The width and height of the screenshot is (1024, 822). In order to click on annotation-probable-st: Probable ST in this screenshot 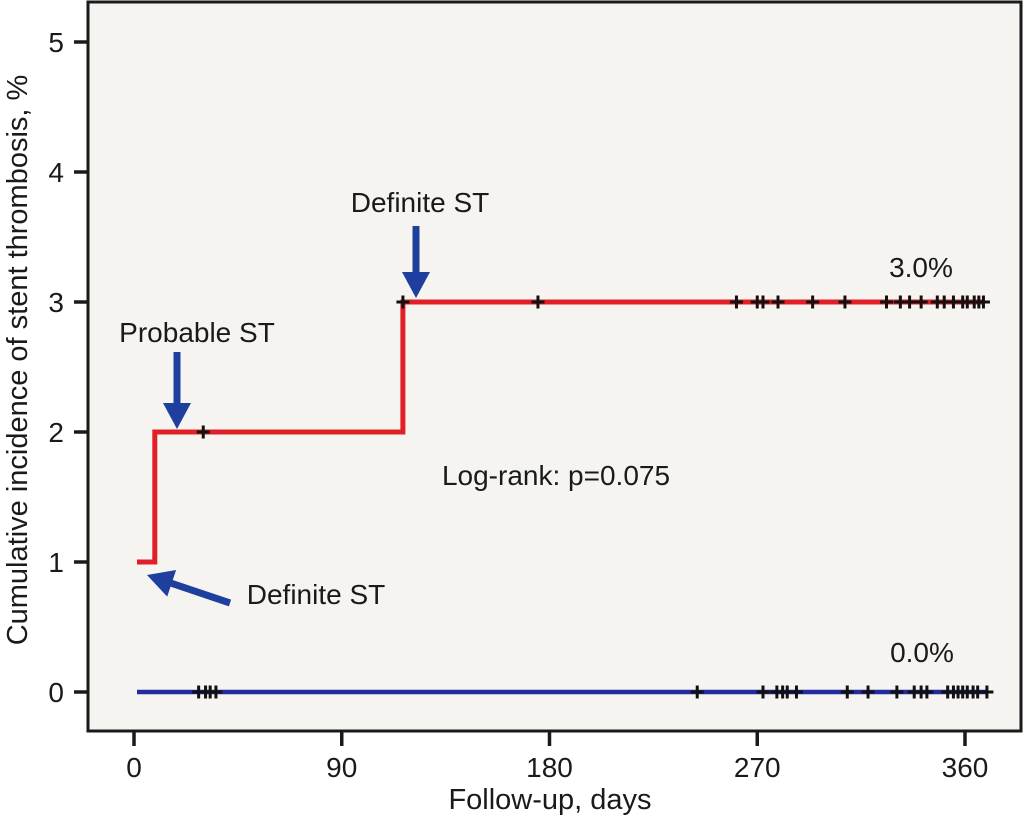, I will do `click(197, 332)`.